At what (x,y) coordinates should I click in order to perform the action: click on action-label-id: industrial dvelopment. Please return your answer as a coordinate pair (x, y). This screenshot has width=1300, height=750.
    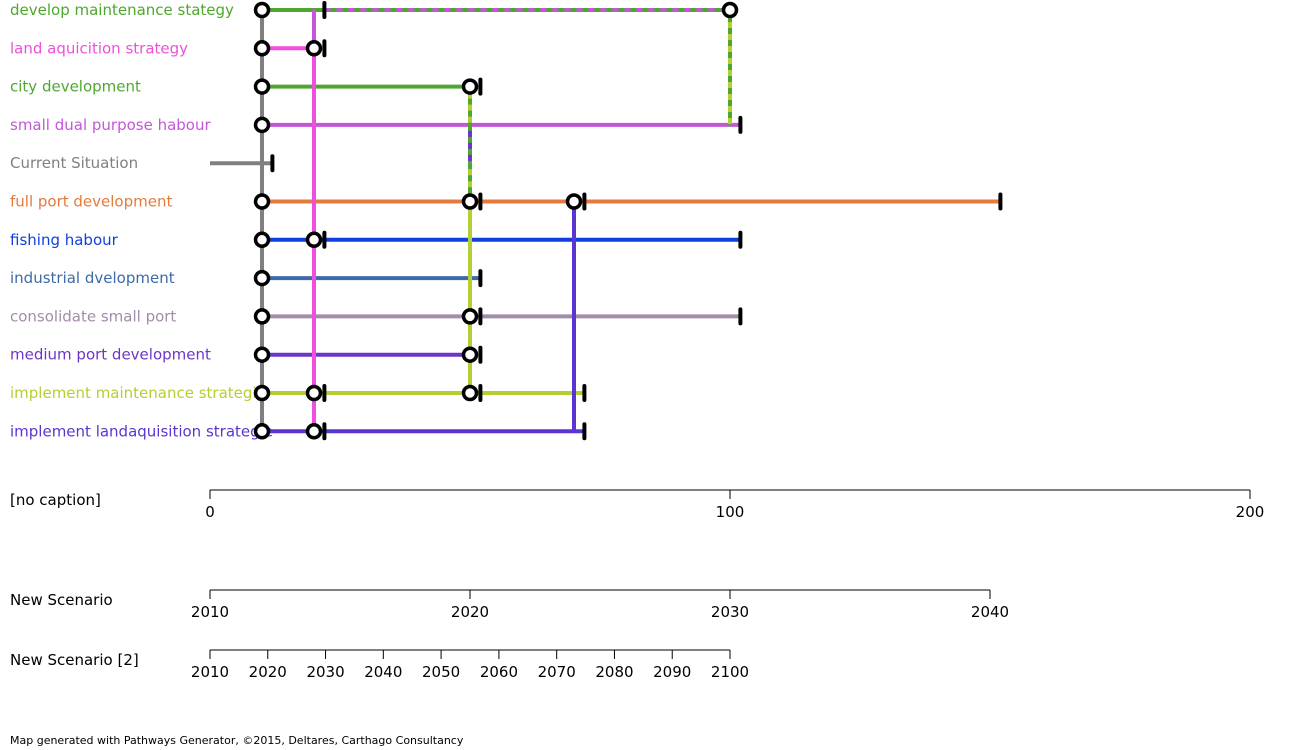
    Looking at the image, I should click on (92, 278).